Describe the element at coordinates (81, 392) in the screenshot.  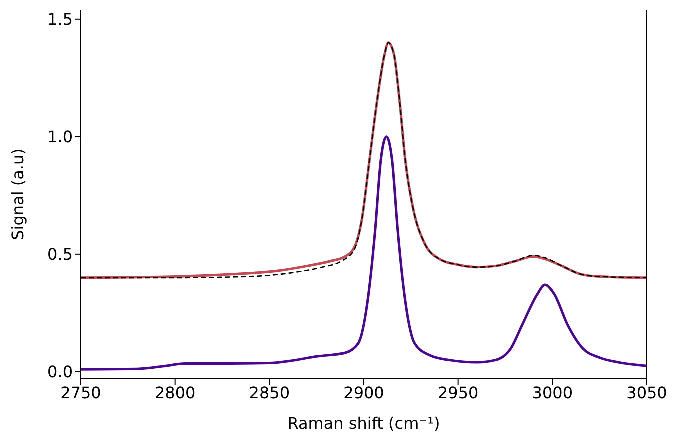
I see `x-tick-label: 2750` at that location.